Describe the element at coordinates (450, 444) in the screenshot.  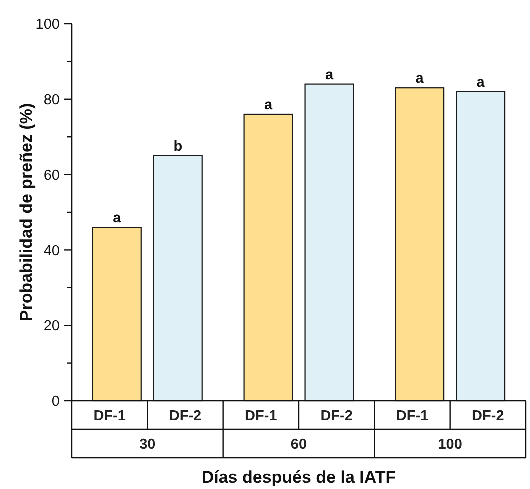
I see `x-tick-label: 100` at that location.